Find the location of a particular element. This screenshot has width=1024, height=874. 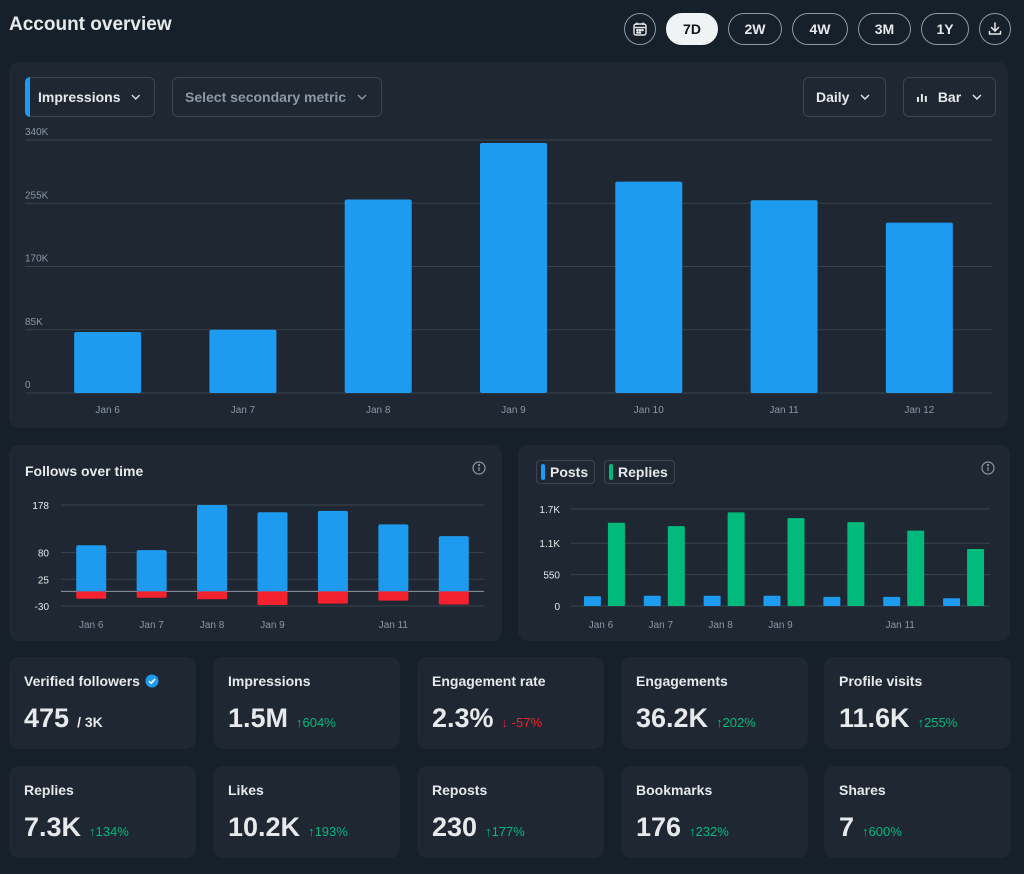

posts-replies-bar-chart: 0 550 1.1K 1.7K Jan 6 Jan 7 Jan 8 Jan 9 Jan 11 is located at coordinates (764, 568).